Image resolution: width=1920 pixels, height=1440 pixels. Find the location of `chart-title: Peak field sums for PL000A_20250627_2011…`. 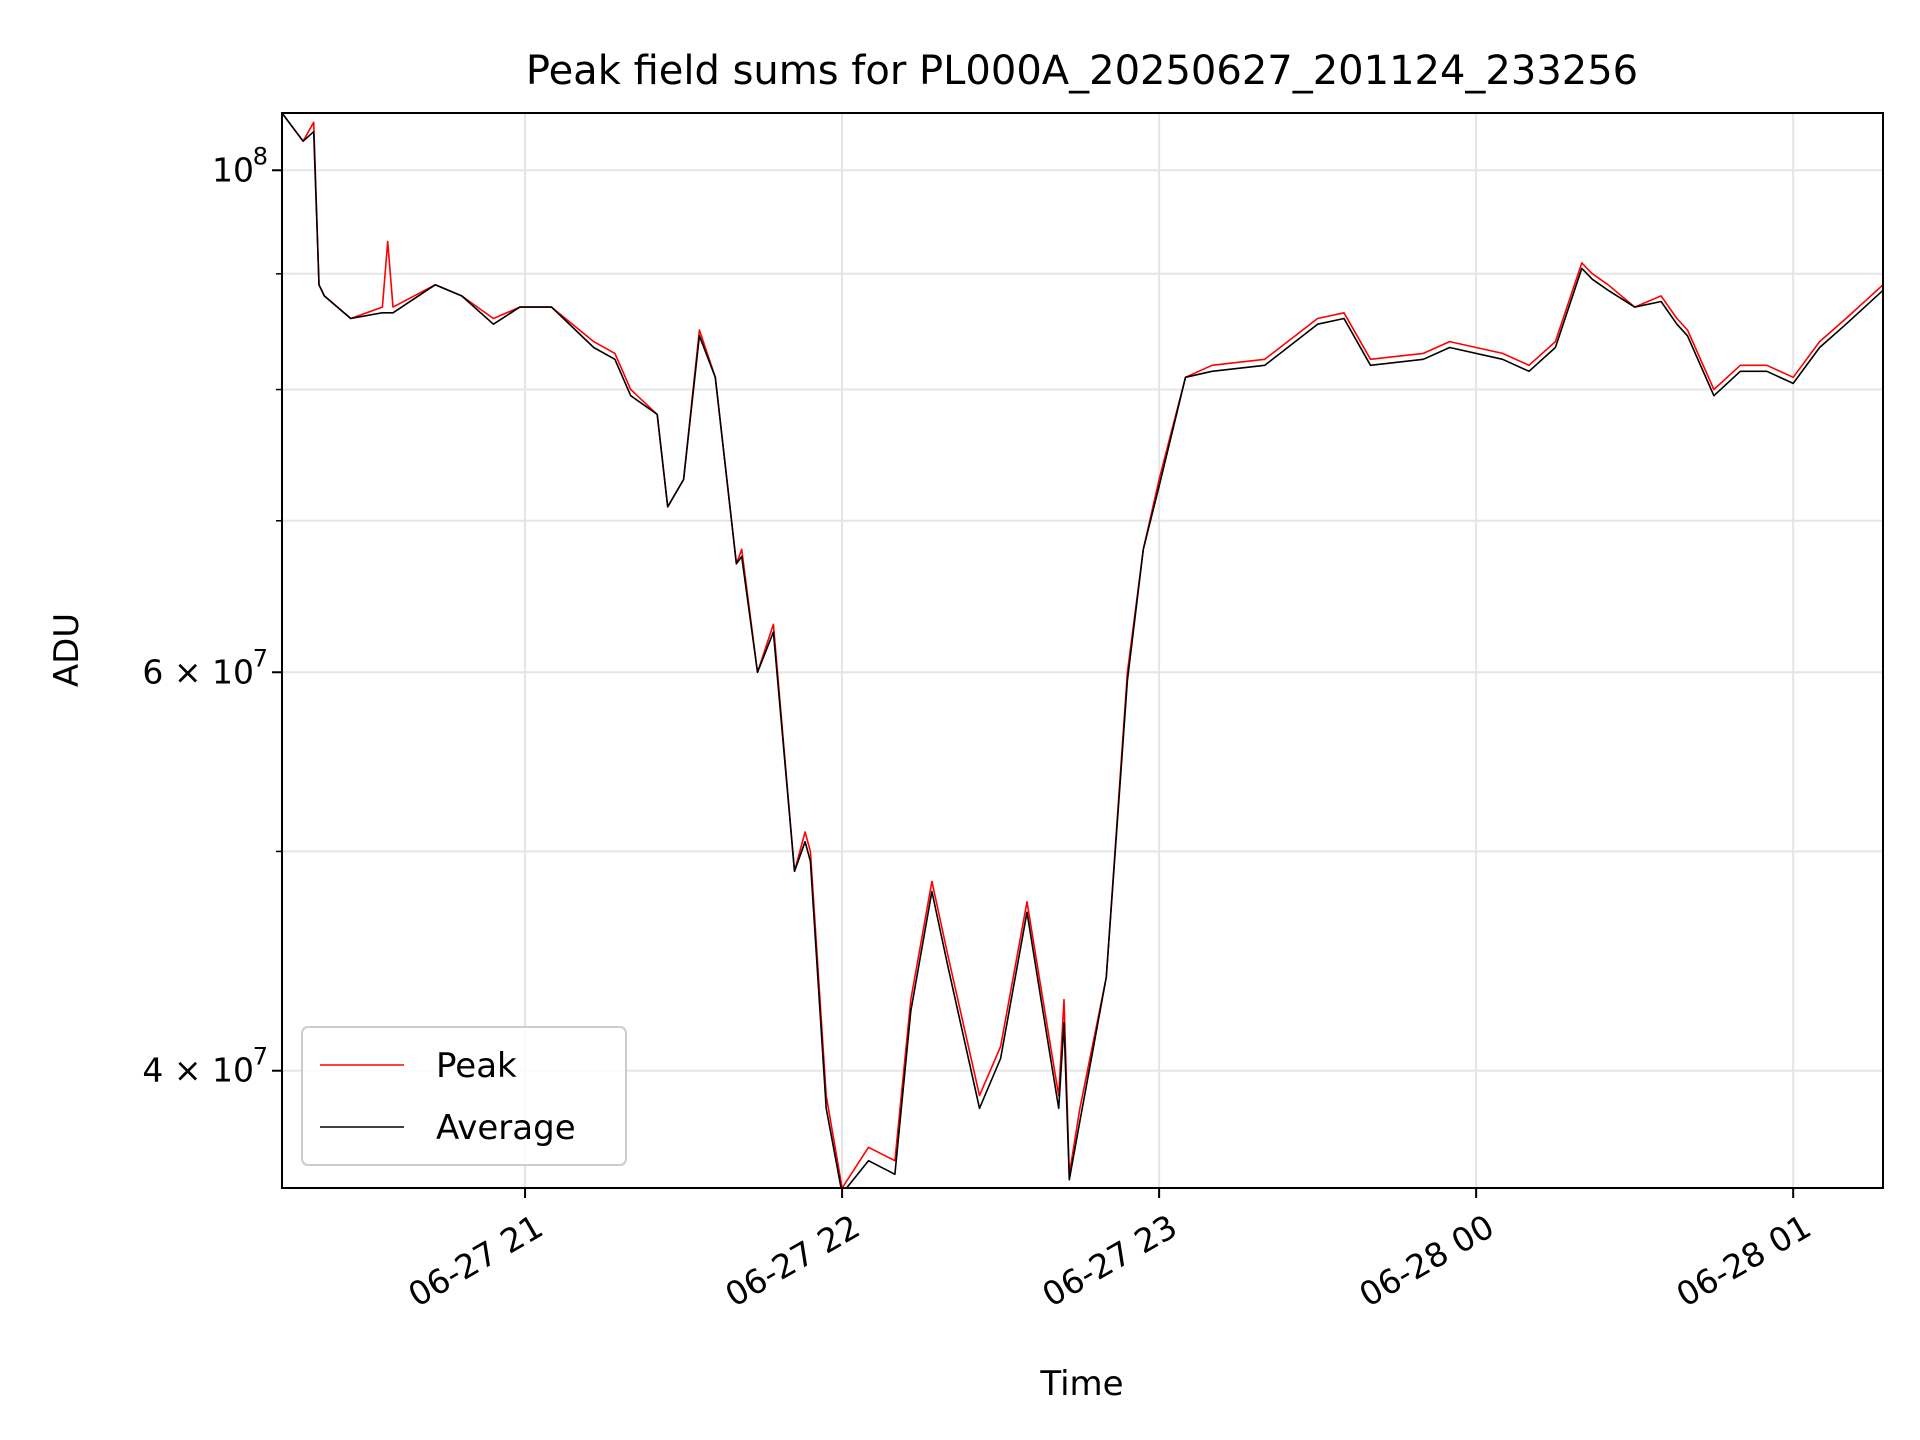

chart-title: Peak field sums for PL000A_20250627_2011… is located at coordinates (1082, 71).